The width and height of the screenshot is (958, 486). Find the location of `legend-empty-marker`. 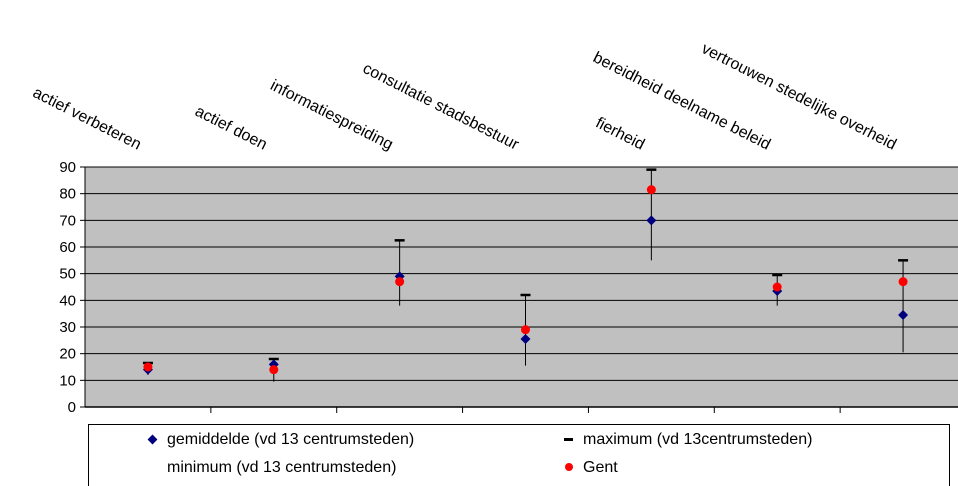

legend-empty-marker is located at coordinates (153, 468).